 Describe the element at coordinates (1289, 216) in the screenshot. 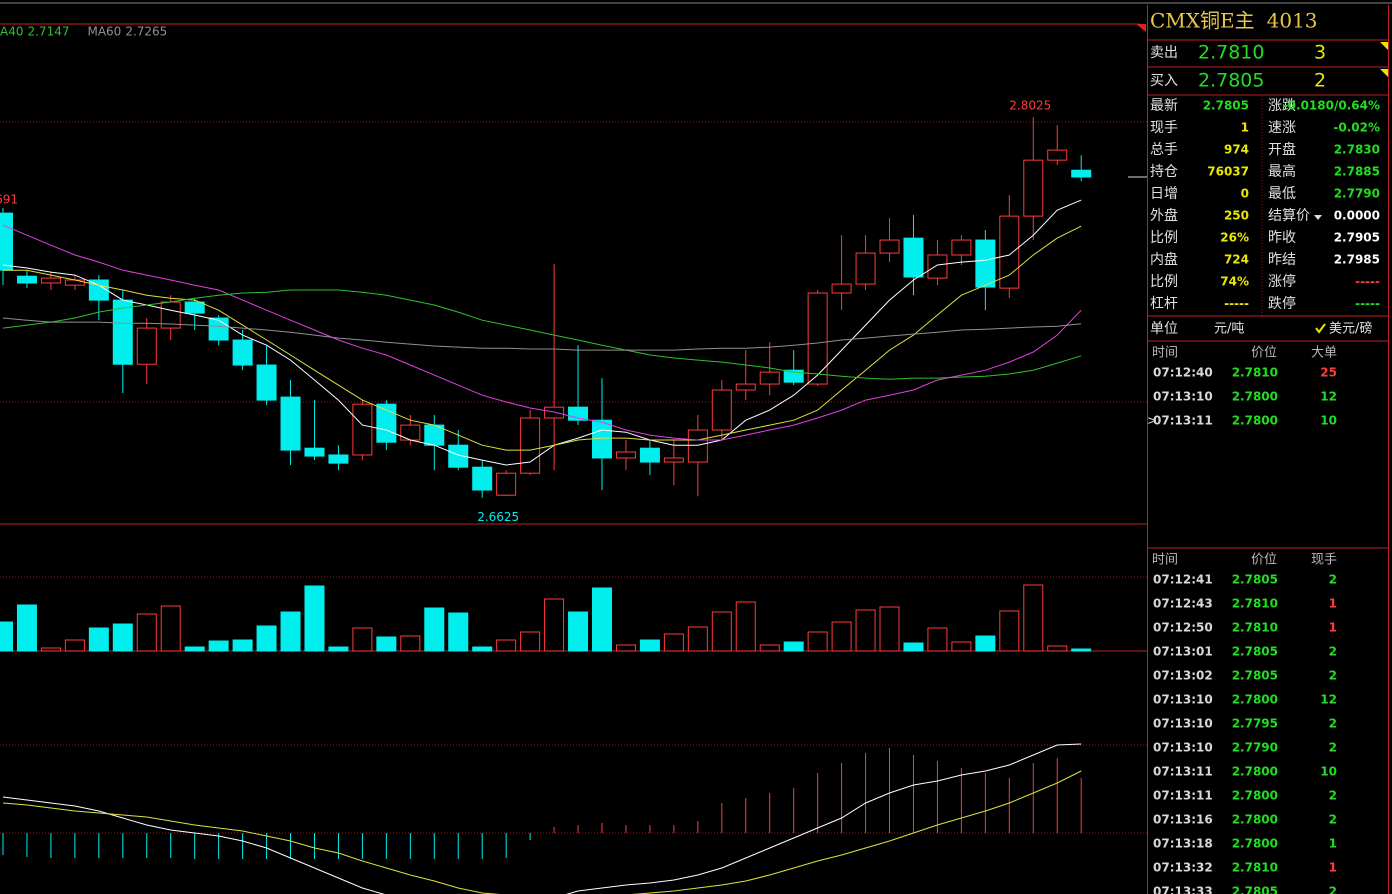

I see `stat-label: 结算价` at that location.